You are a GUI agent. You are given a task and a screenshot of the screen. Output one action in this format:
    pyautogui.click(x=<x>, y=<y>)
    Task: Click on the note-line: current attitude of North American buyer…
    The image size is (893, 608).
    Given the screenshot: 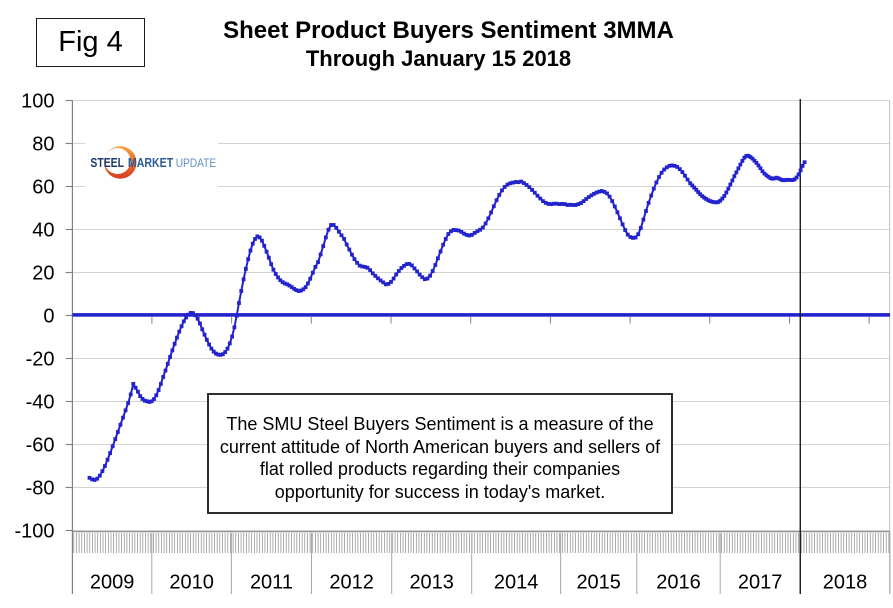 What is the action you would take?
    pyautogui.click(x=440, y=446)
    